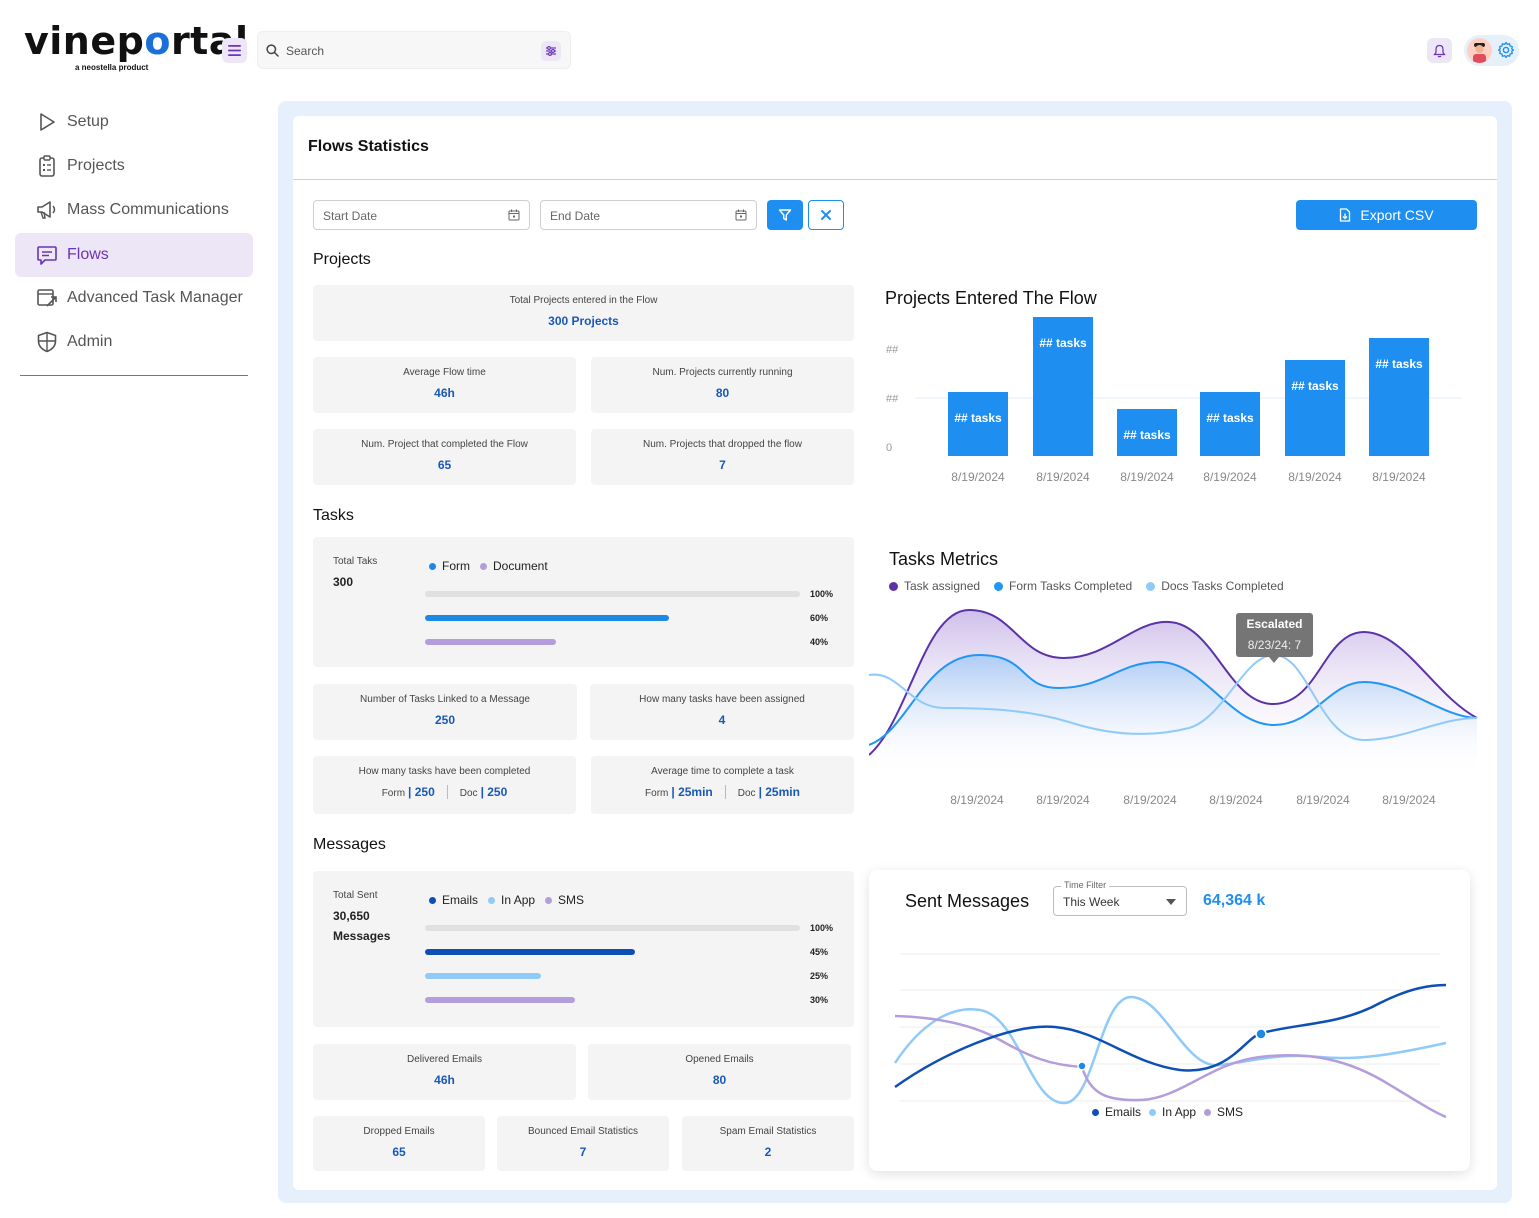 The width and height of the screenshot is (1539, 1218). I want to click on doc-label: Doc, so click(746, 793).